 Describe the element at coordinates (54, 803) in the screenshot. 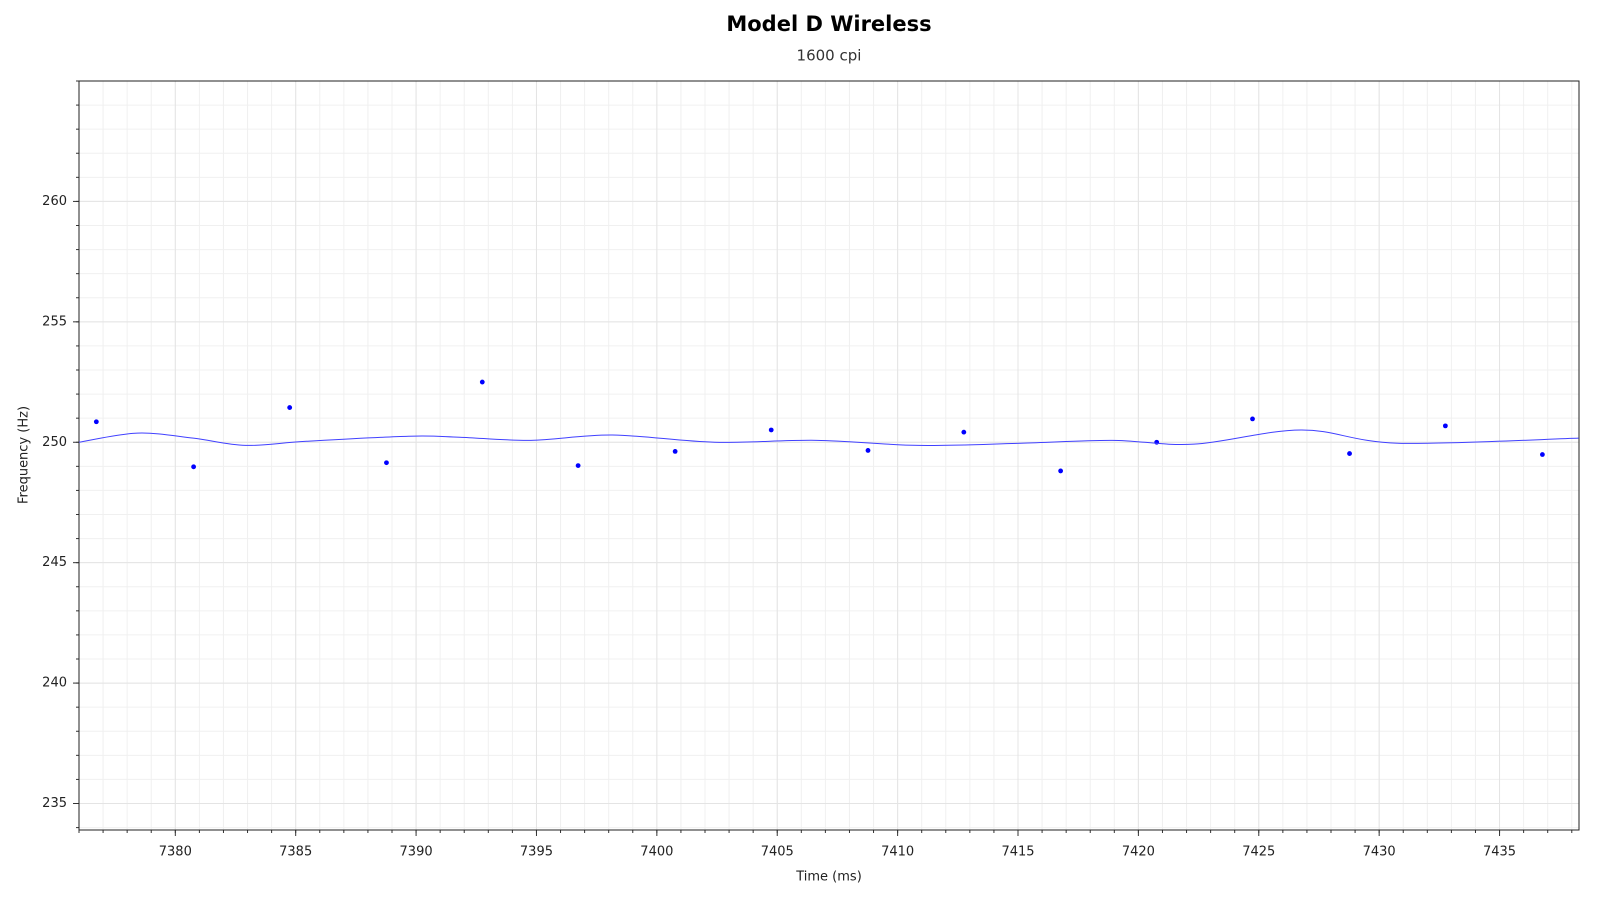

I see `y-tick-label: 235` at that location.